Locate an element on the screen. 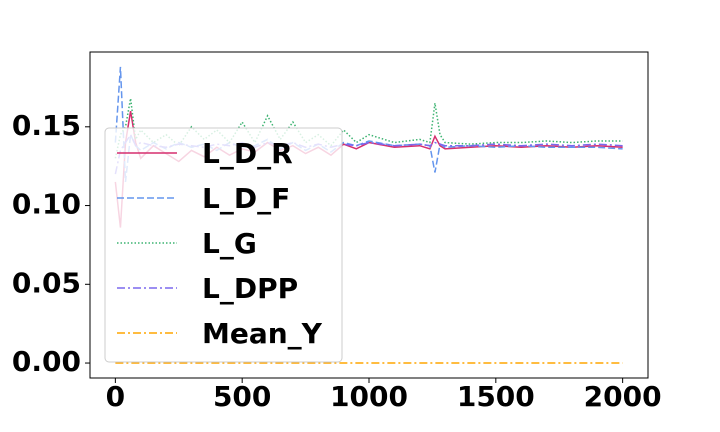  legend-label: L_DPP is located at coordinates (250, 288).